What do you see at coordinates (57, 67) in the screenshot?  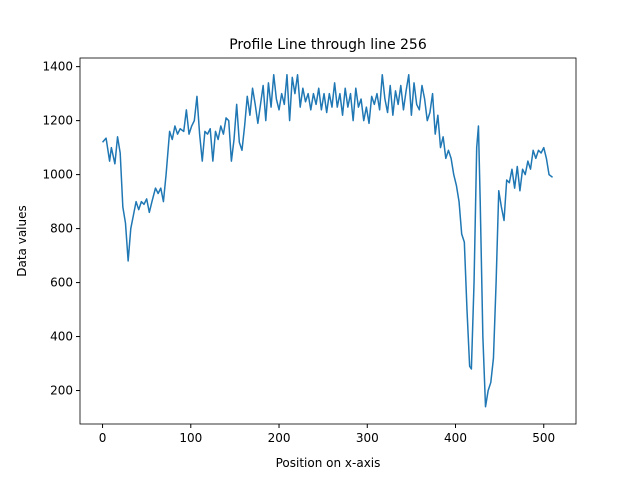 I see `y-tick-label: 1400` at bounding box center [57, 67].